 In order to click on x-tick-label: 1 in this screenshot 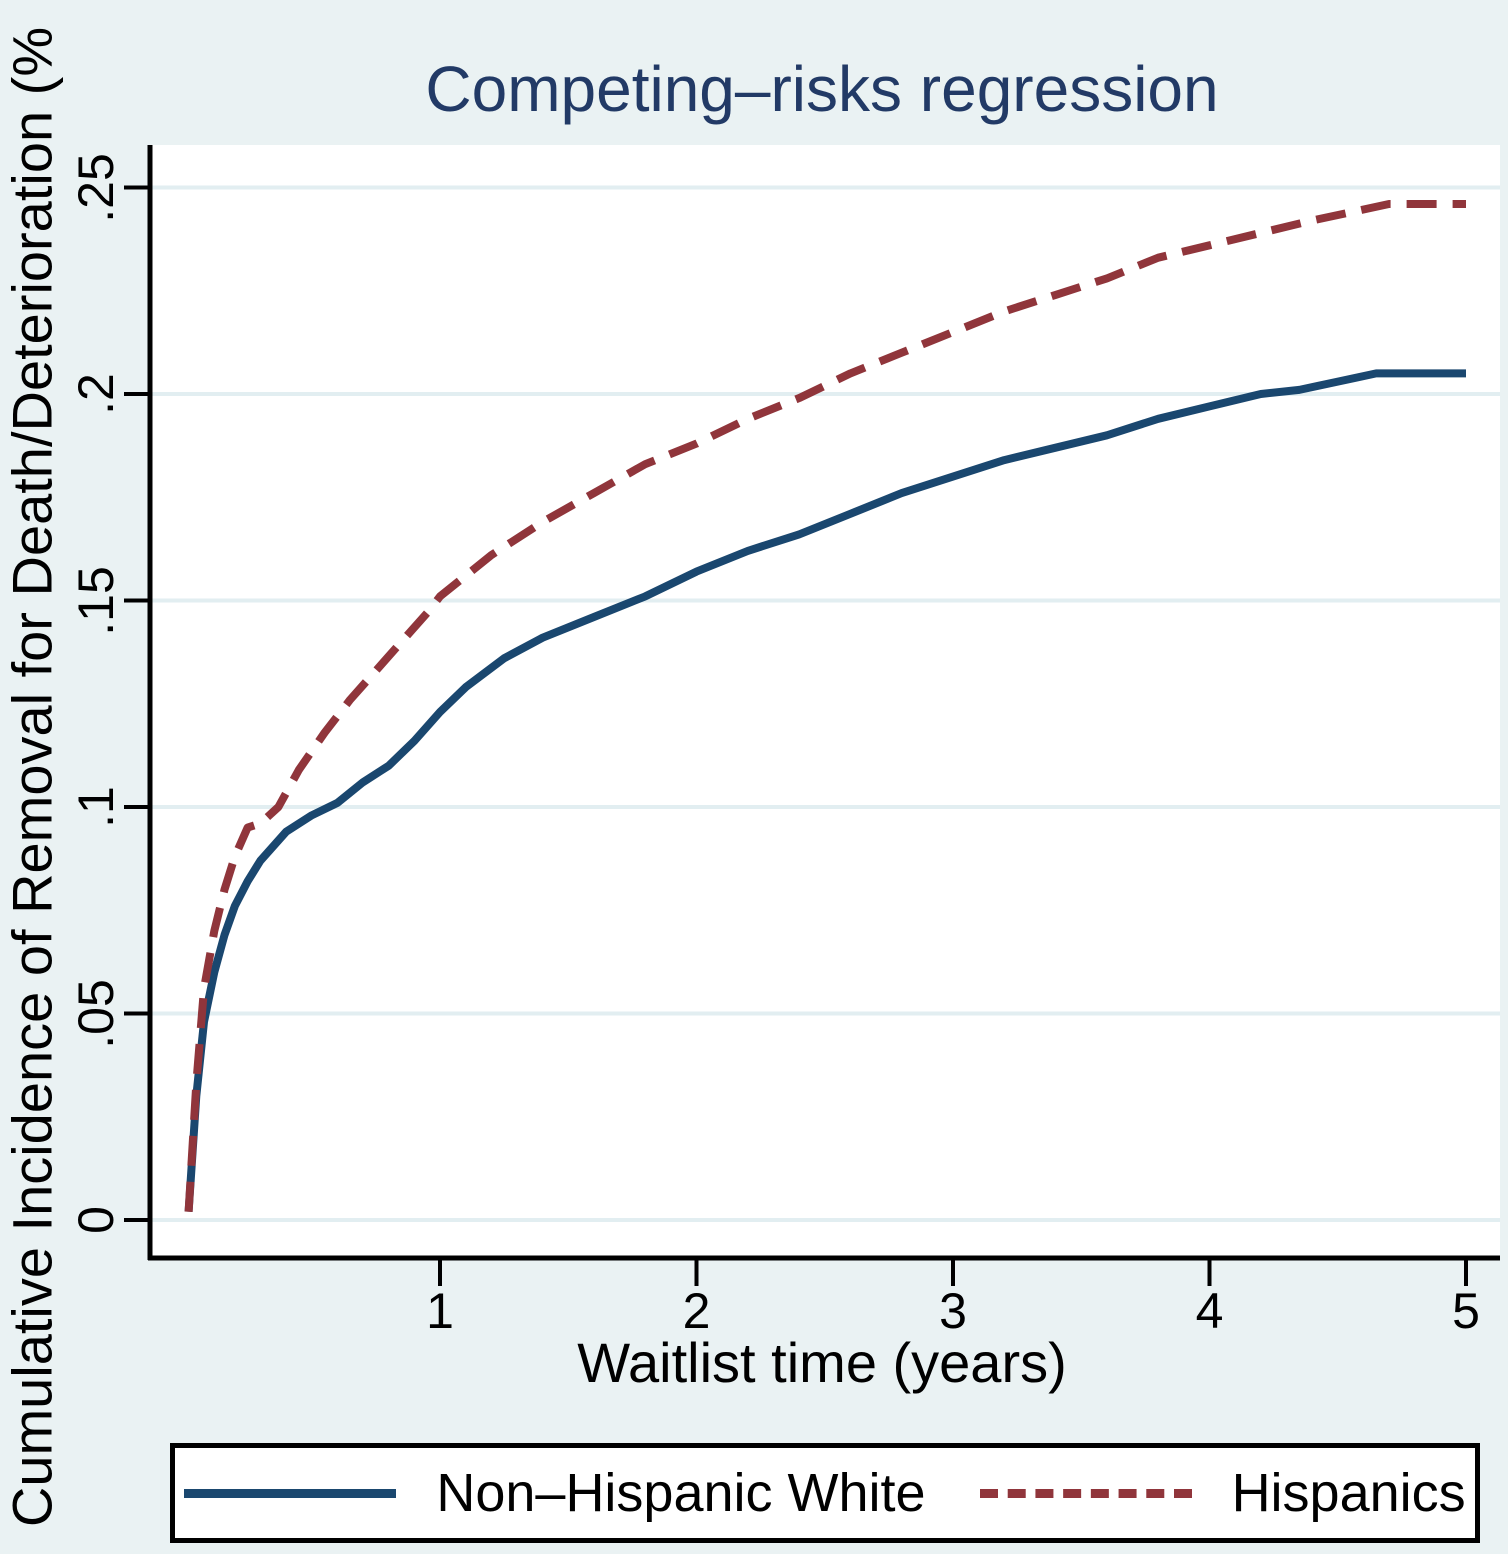, I will do `click(440, 1311)`.